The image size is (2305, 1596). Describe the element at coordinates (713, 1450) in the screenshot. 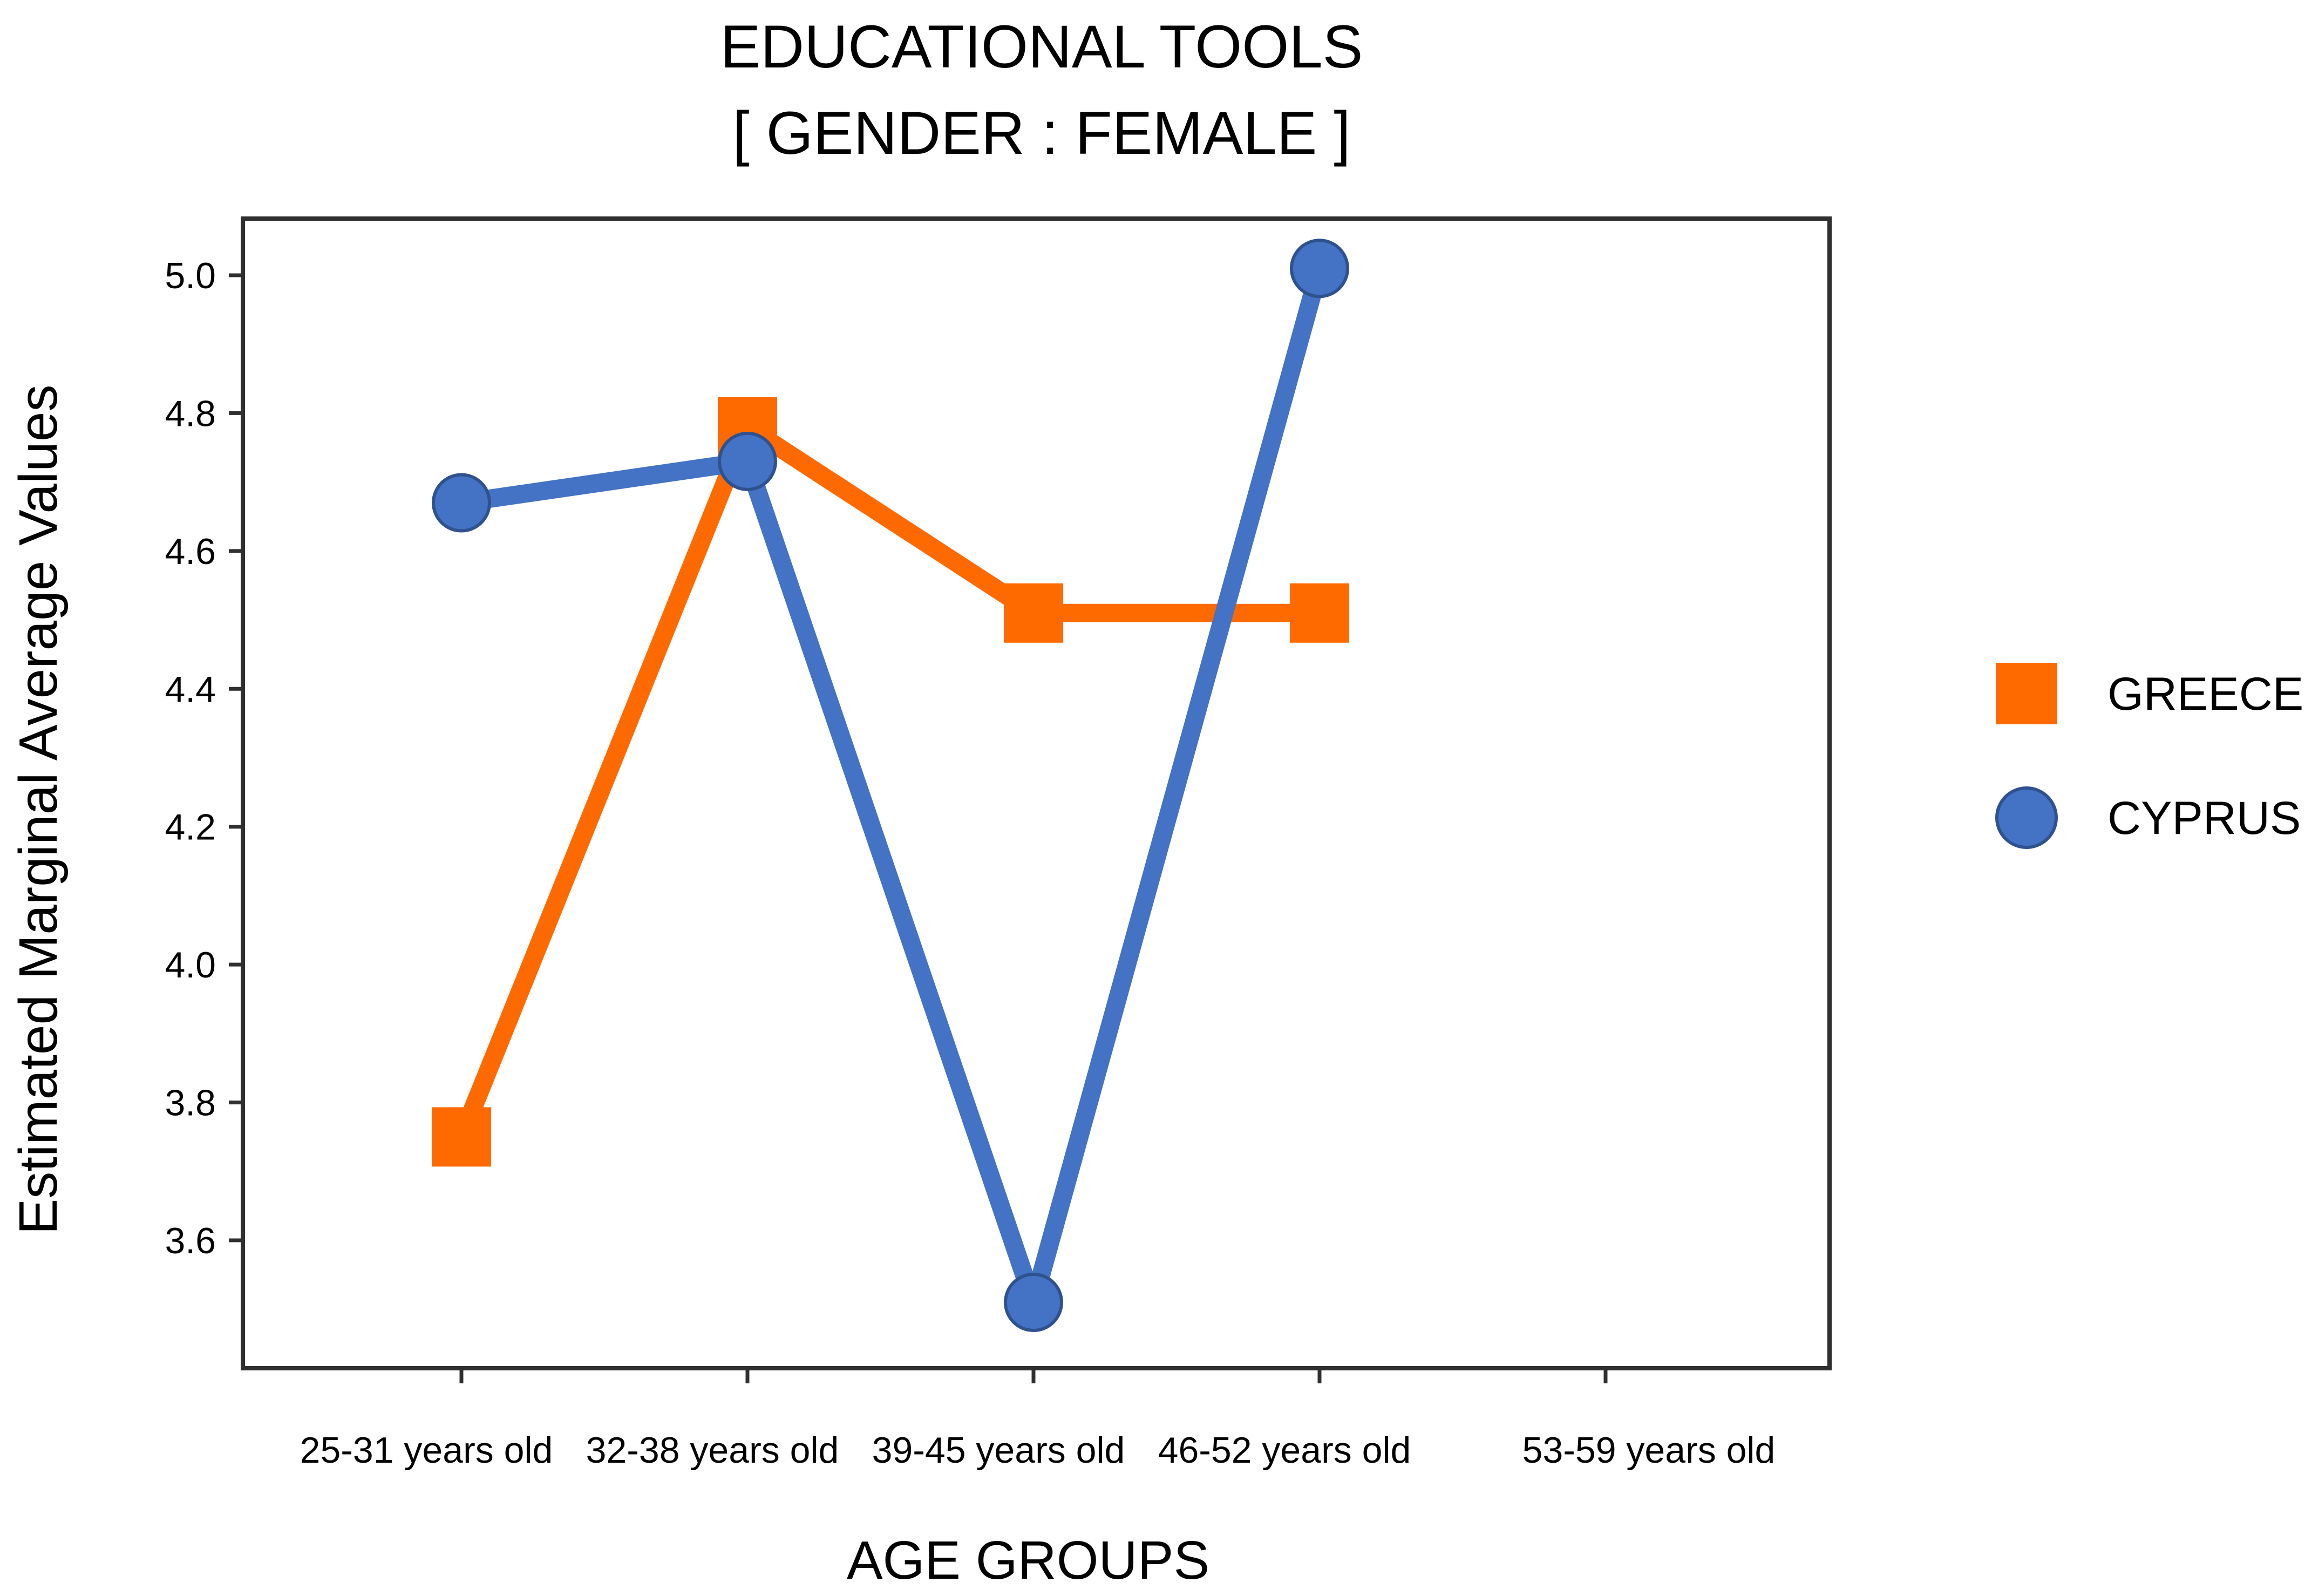

I see `x-tick-label: 32-38 years old` at that location.